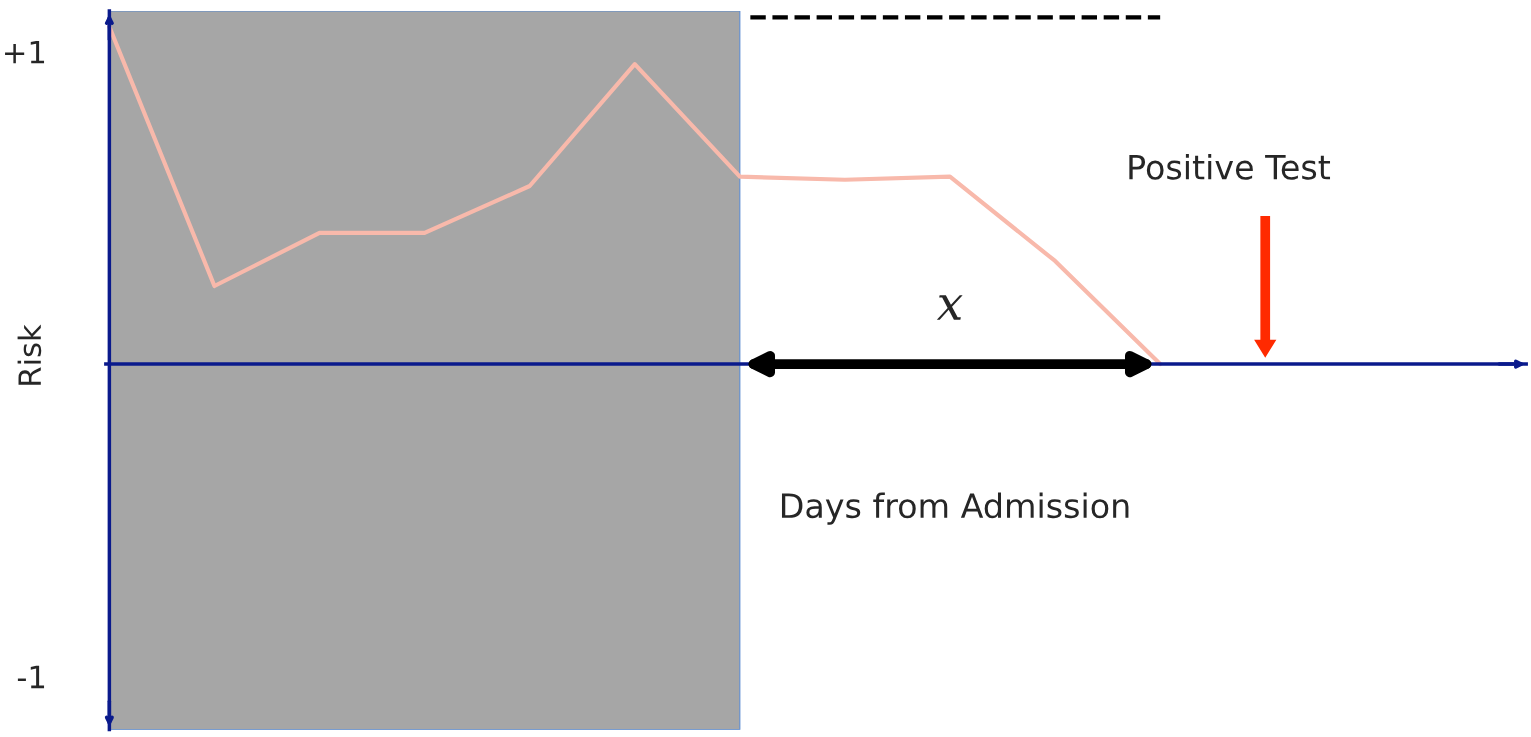  I want to click on y-axis-title: Risk, so click(29, 354).